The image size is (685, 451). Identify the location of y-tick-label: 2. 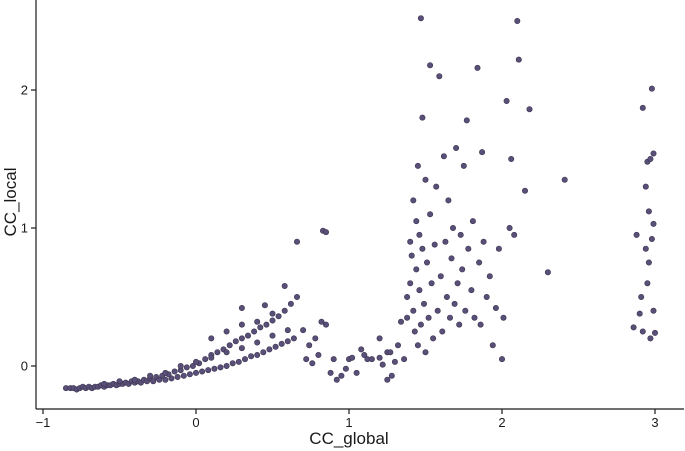
(24, 90).